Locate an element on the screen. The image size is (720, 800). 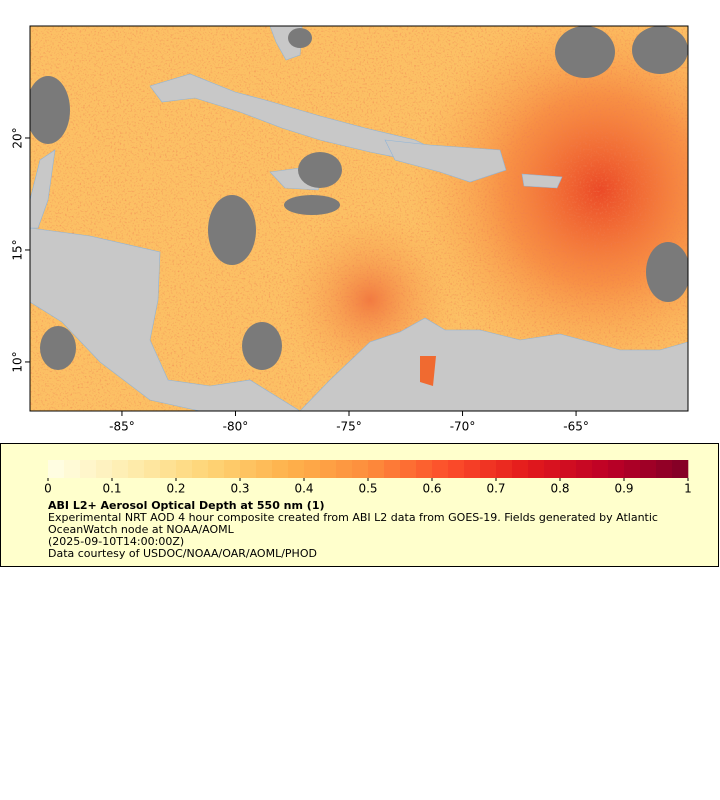
y-tick-label: 20° is located at coordinates (18, 137).